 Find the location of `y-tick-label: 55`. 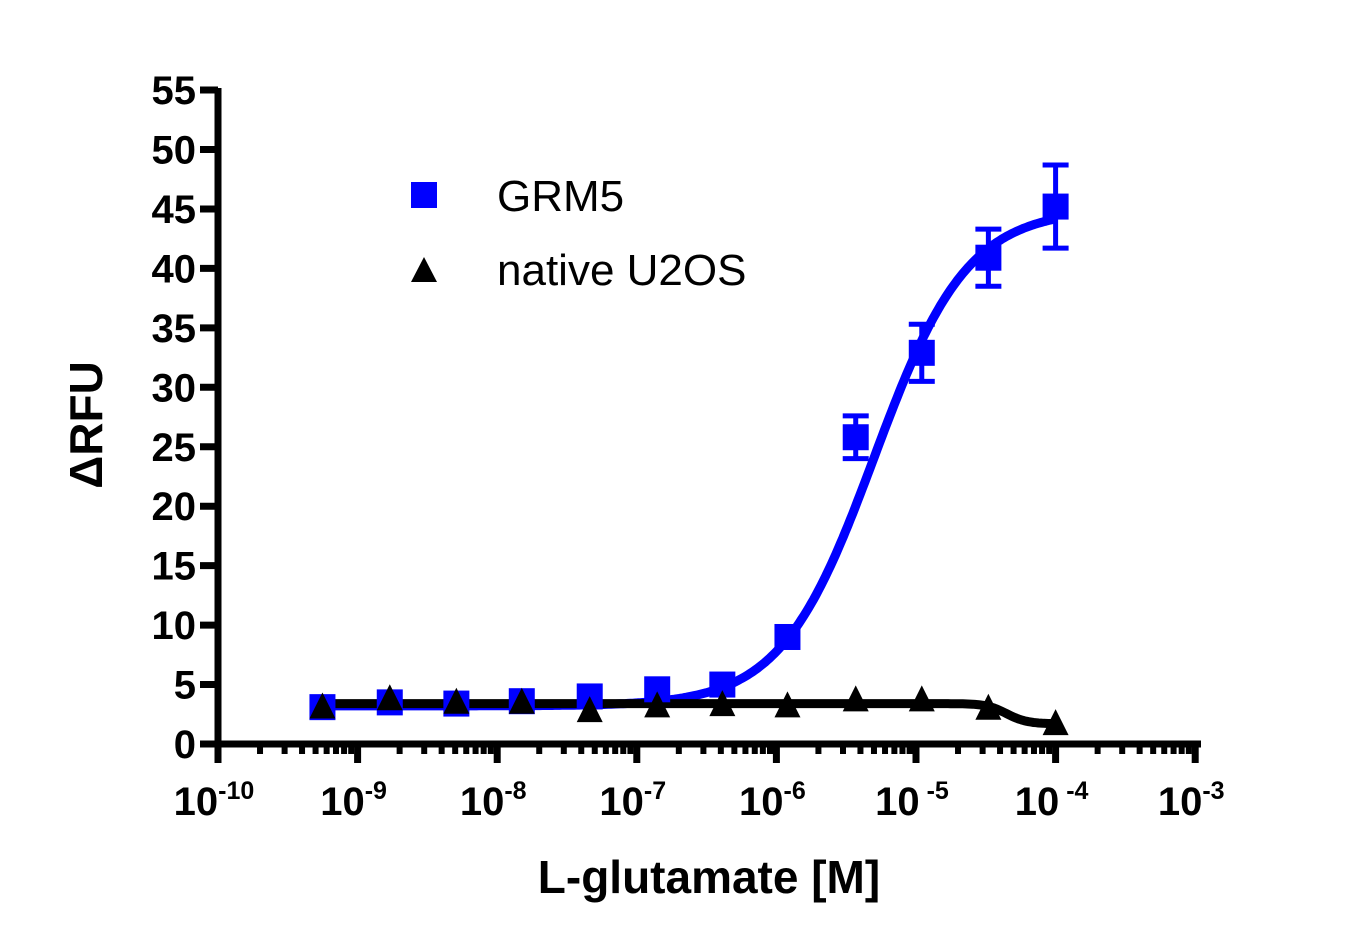

y-tick-label: 55 is located at coordinates (174, 91).